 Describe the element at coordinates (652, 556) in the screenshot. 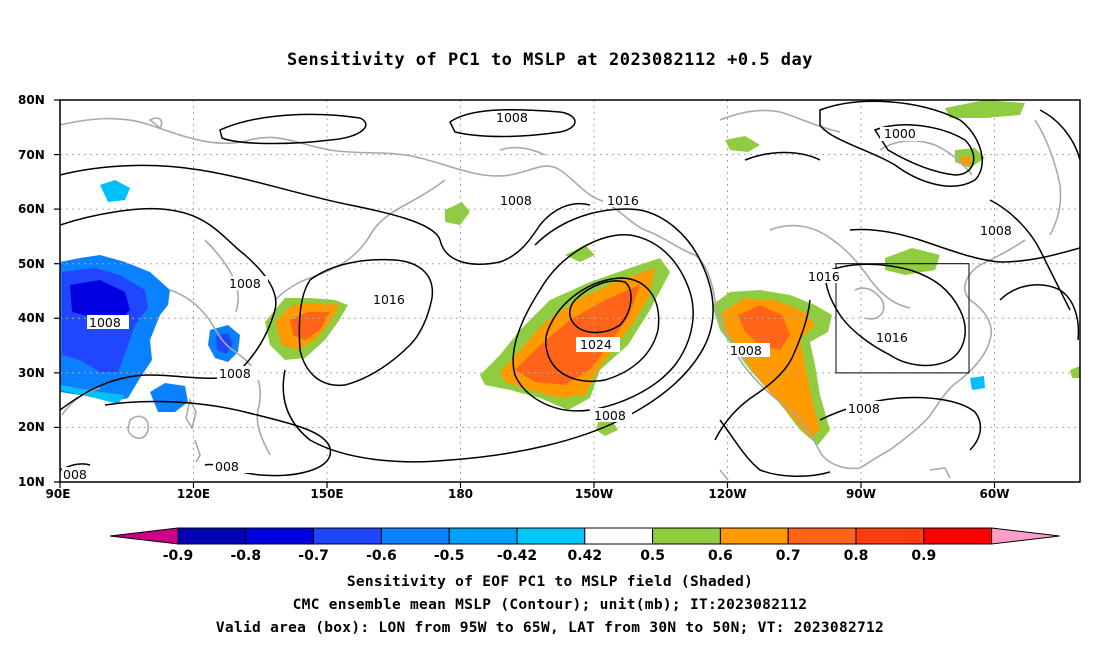

I see `colorbar-label: 0.5` at that location.